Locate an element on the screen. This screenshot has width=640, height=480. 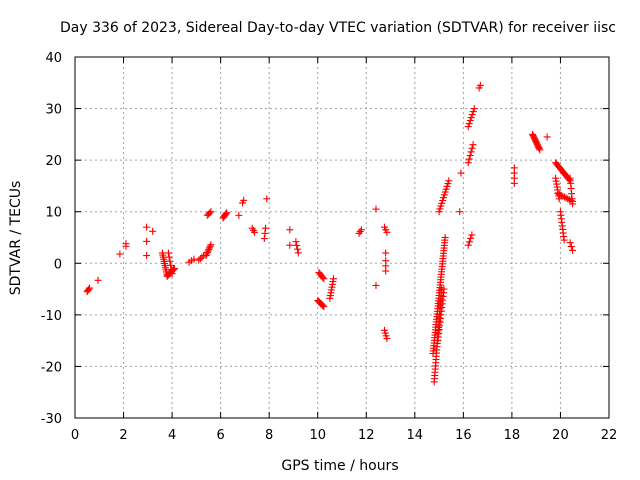
x-tick-label: 2 is located at coordinates (123, 435).